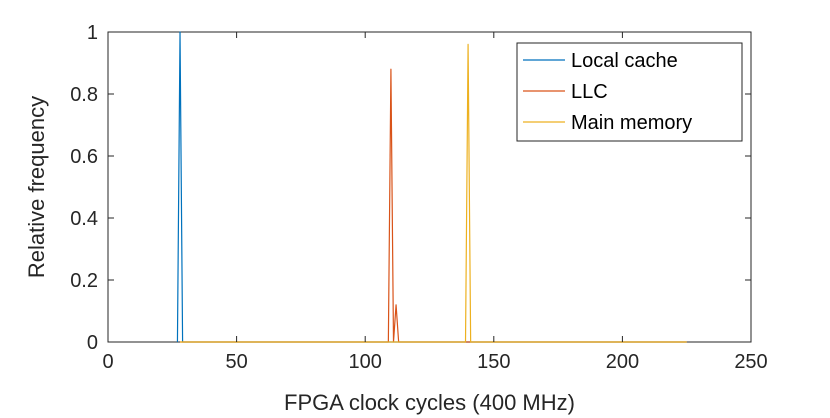  I want to click on x-tick-label: 50, so click(236, 362).